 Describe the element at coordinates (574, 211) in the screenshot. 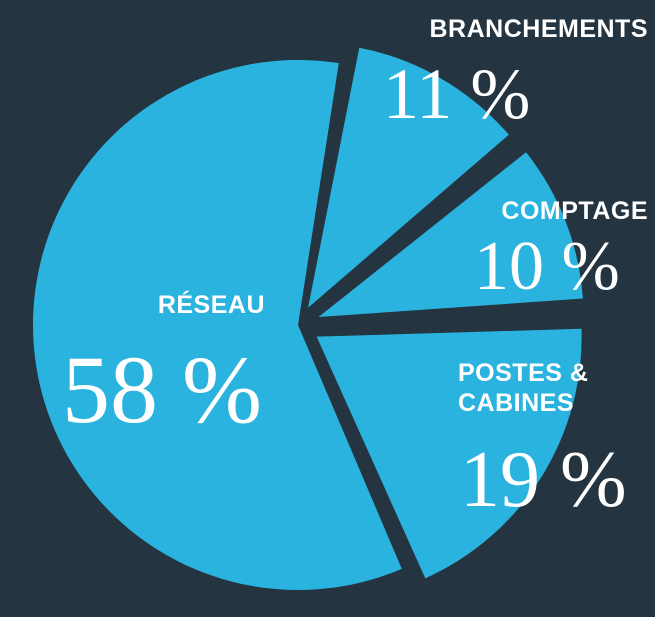

I see `slice-label: COMPTAGE` at that location.